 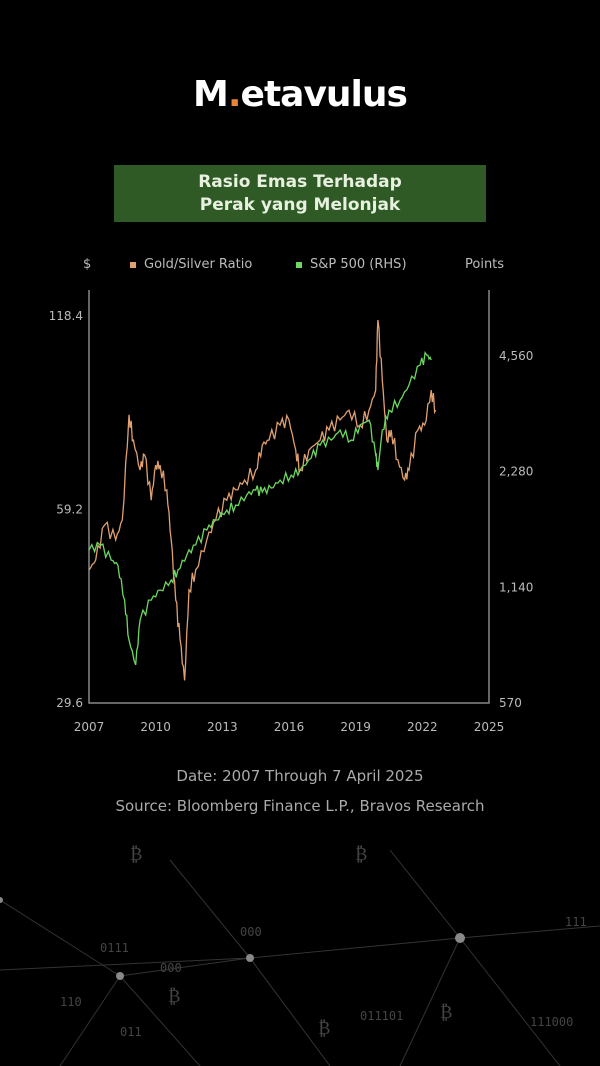 What do you see at coordinates (358, 264) in the screenshot?
I see `legend-label: S&P 500 (RHS)` at bounding box center [358, 264].